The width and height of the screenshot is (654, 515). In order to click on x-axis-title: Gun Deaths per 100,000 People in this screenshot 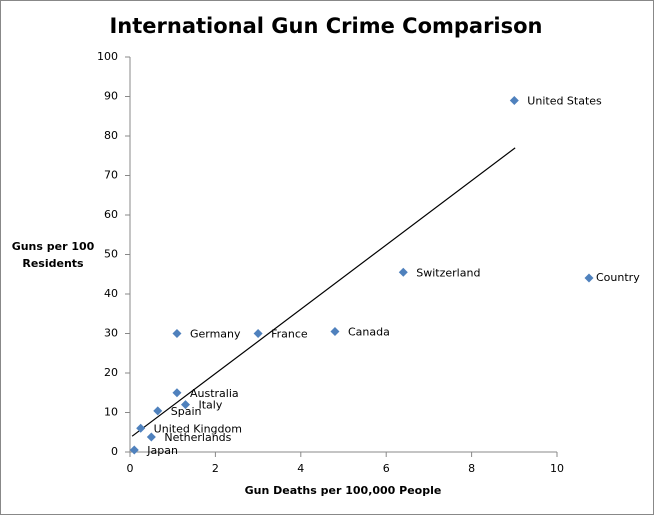, I will do `click(343, 490)`.